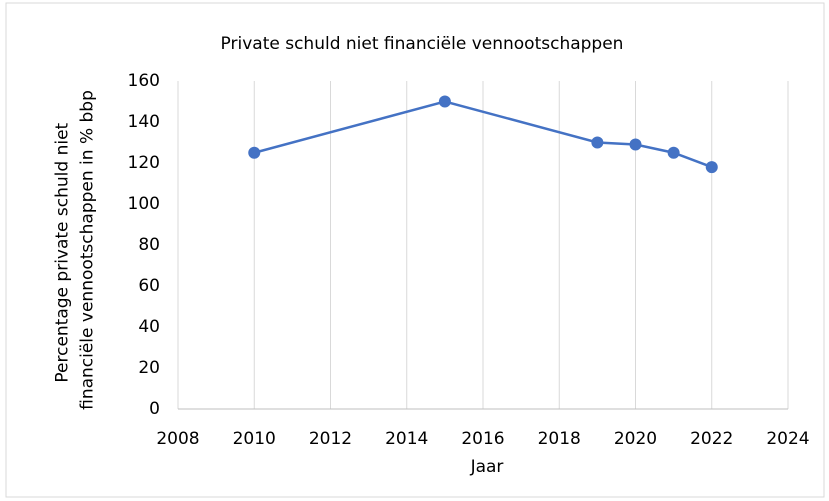  I want to click on y-tick-label: 80, so click(149, 245).